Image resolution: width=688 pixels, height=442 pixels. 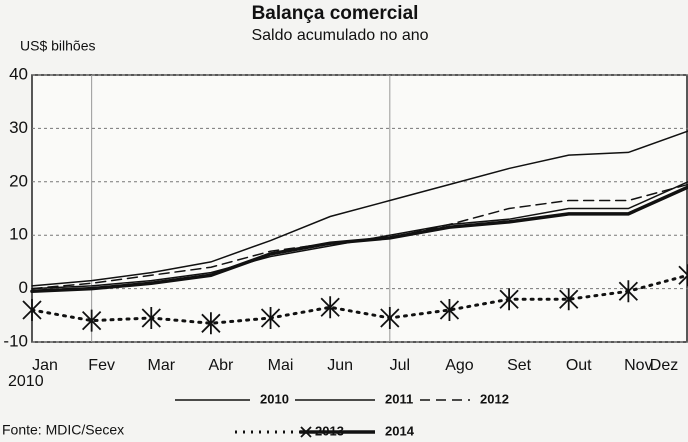 What do you see at coordinates (63, 430) in the screenshot?
I see `source: Fonte: MDIC/Secex` at bounding box center [63, 430].